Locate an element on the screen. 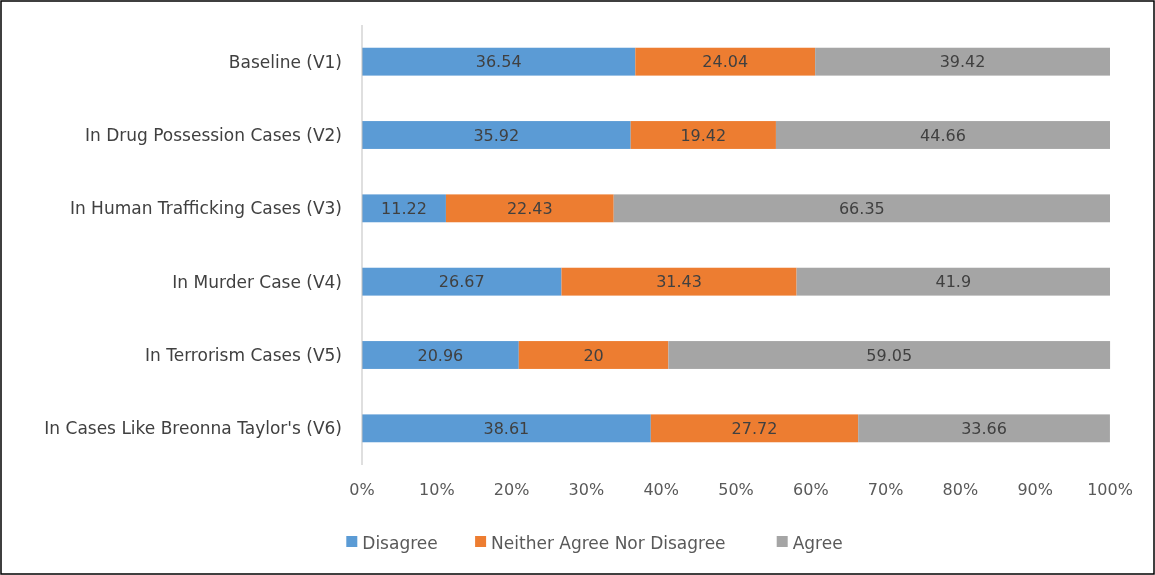 The height and width of the screenshot is (575, 1155). x-tick-label: 80% is located at coordinates (960, 489).